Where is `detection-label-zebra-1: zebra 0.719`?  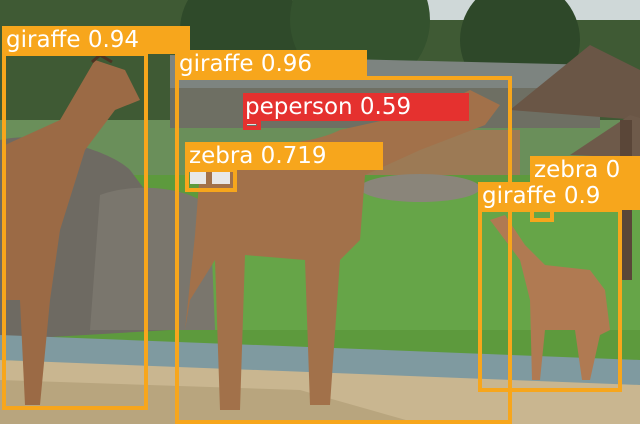
detection-label-zebra-1: zebra 0.719 is located at coordinates (284, 156).